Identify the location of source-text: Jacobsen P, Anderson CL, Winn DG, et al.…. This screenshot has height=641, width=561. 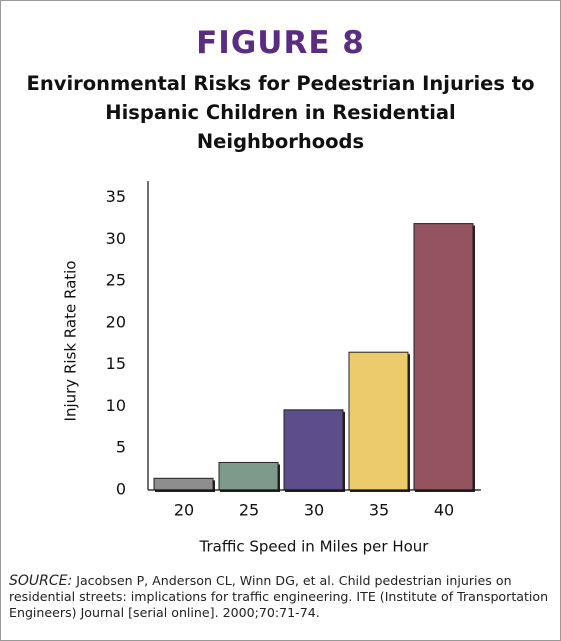
(279, 596).